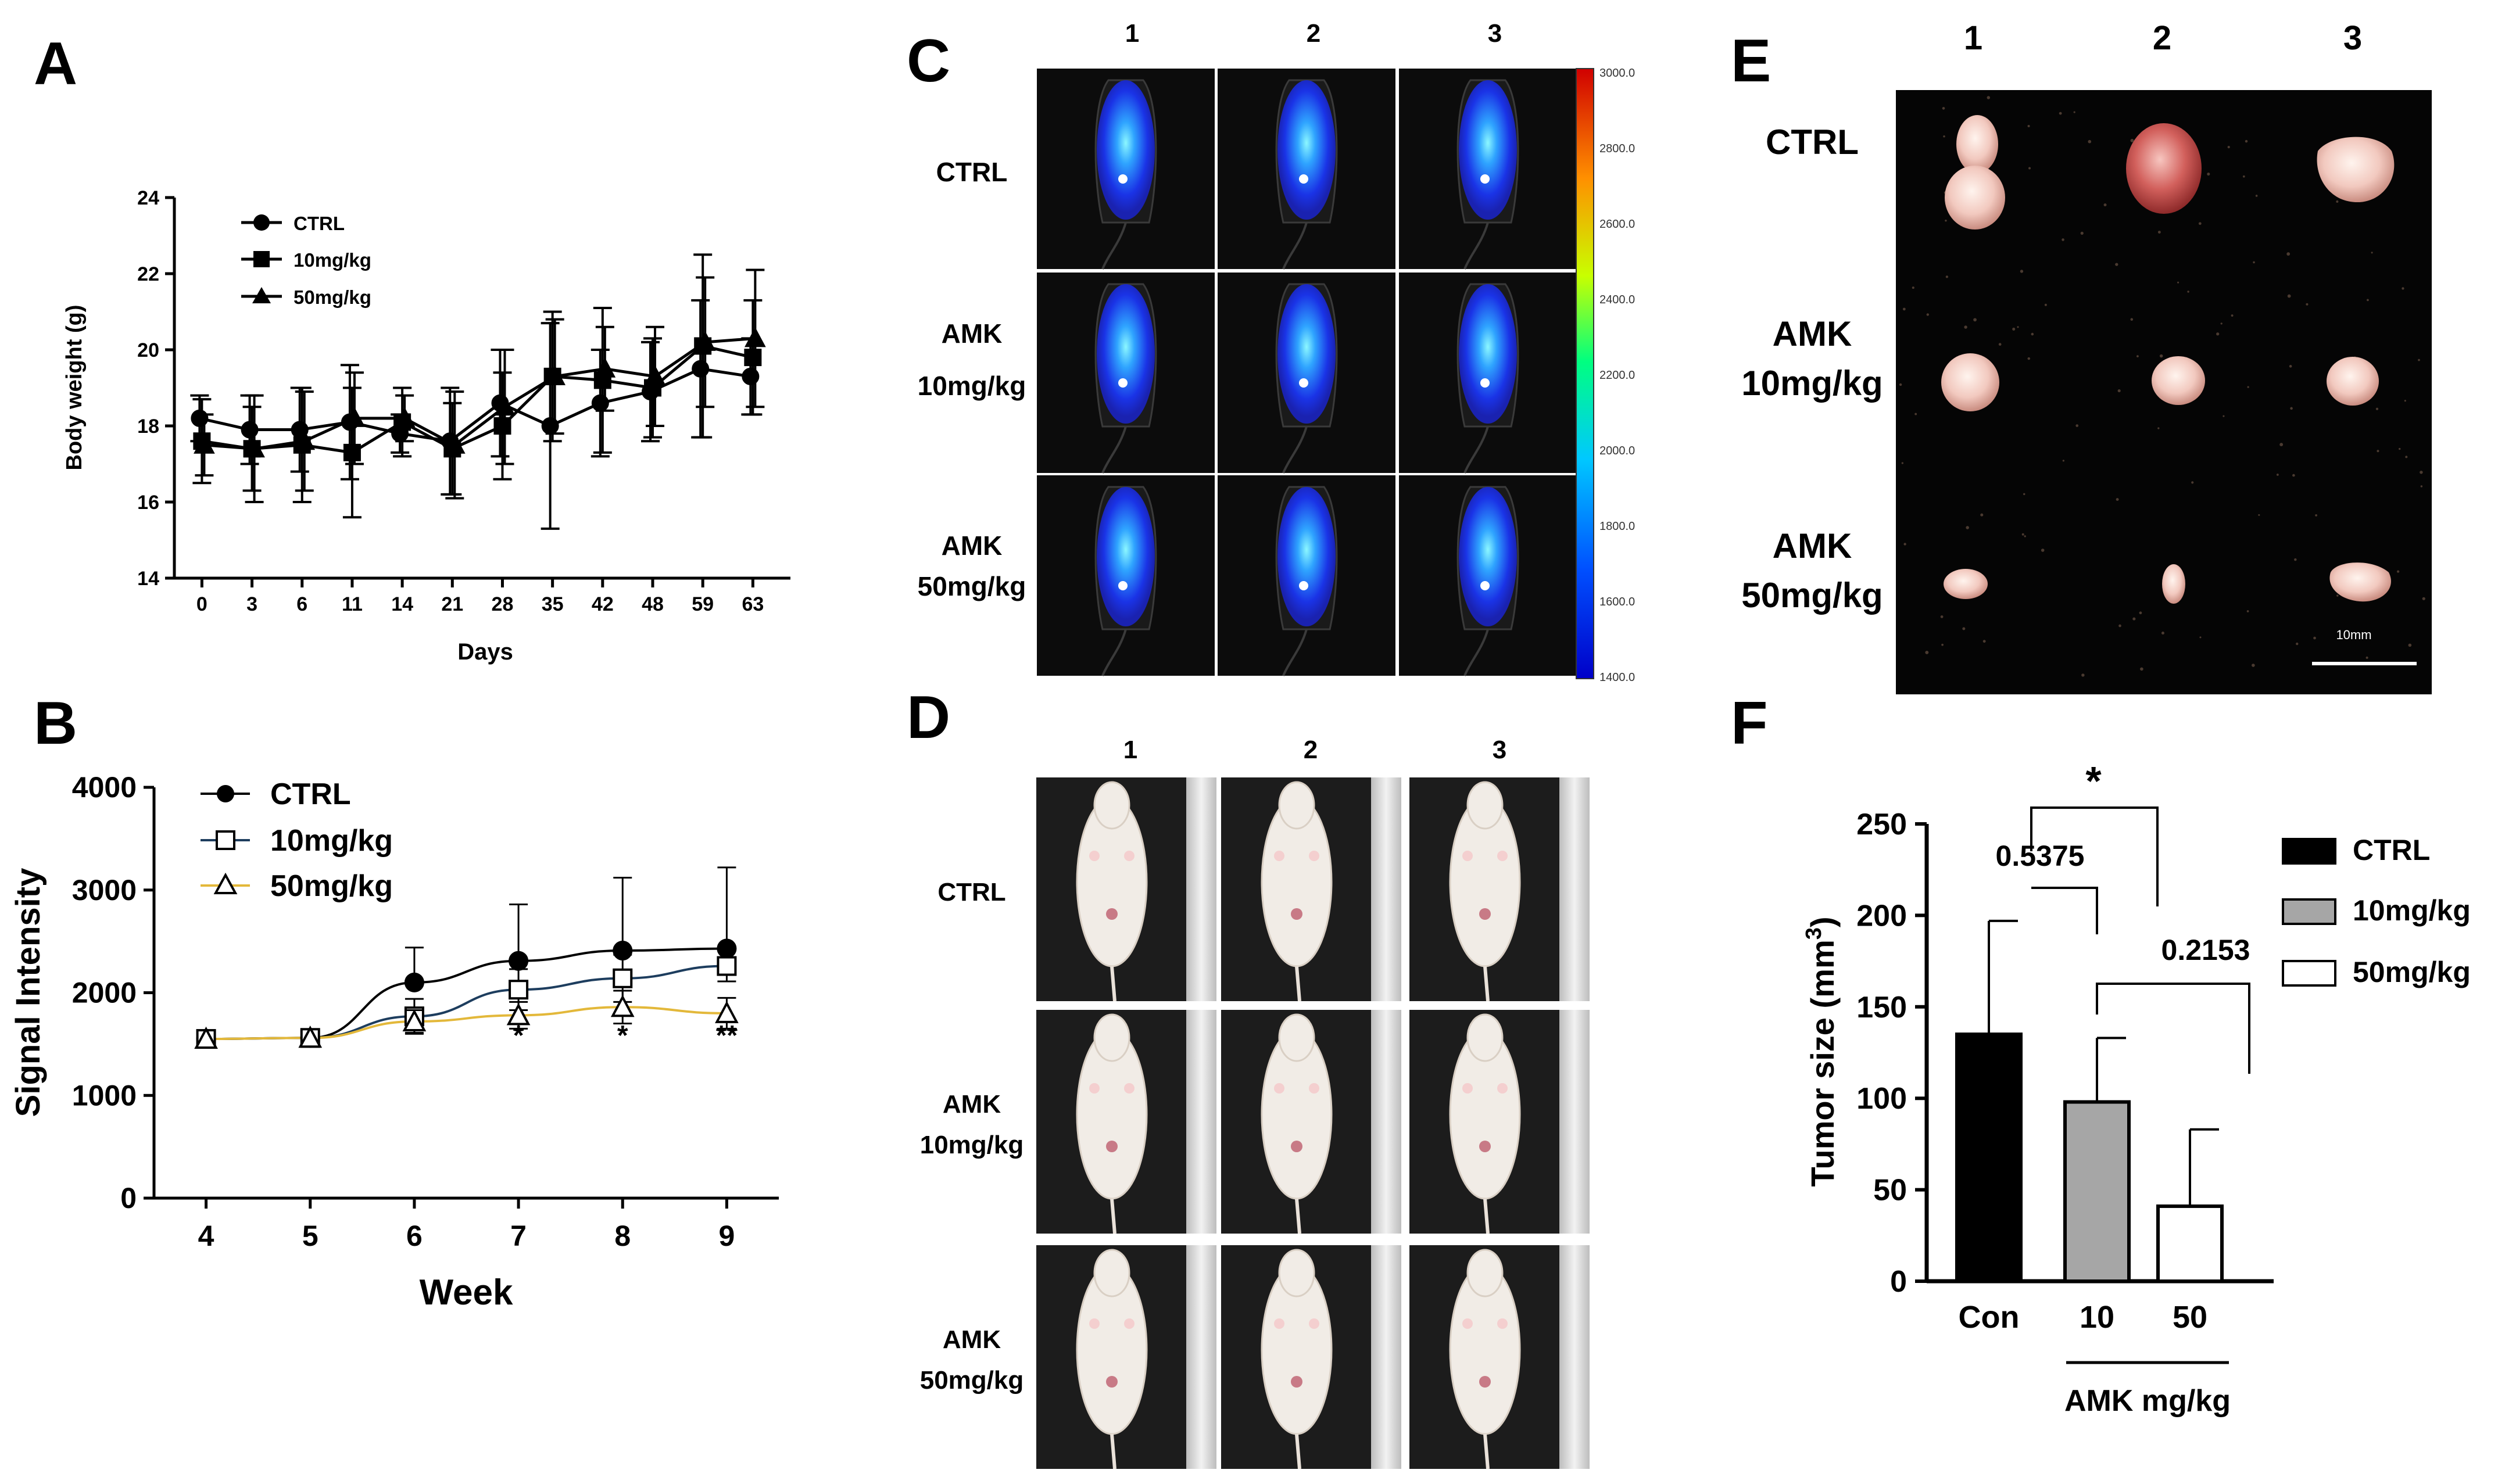  Describe the element at coordinates (2190, 1317) in the screenshot. I see `f-x-tick-label-50: 50` at that location.